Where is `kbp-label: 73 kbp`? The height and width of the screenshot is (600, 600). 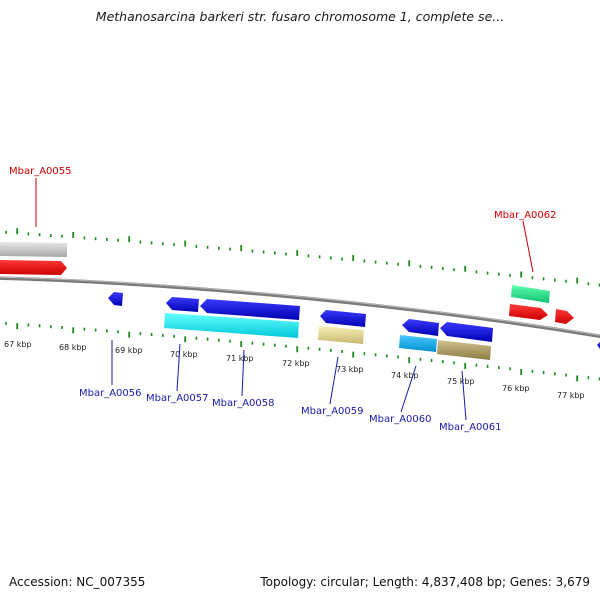
kbp-label: 73 kbp is located at coordinates (350, 369).